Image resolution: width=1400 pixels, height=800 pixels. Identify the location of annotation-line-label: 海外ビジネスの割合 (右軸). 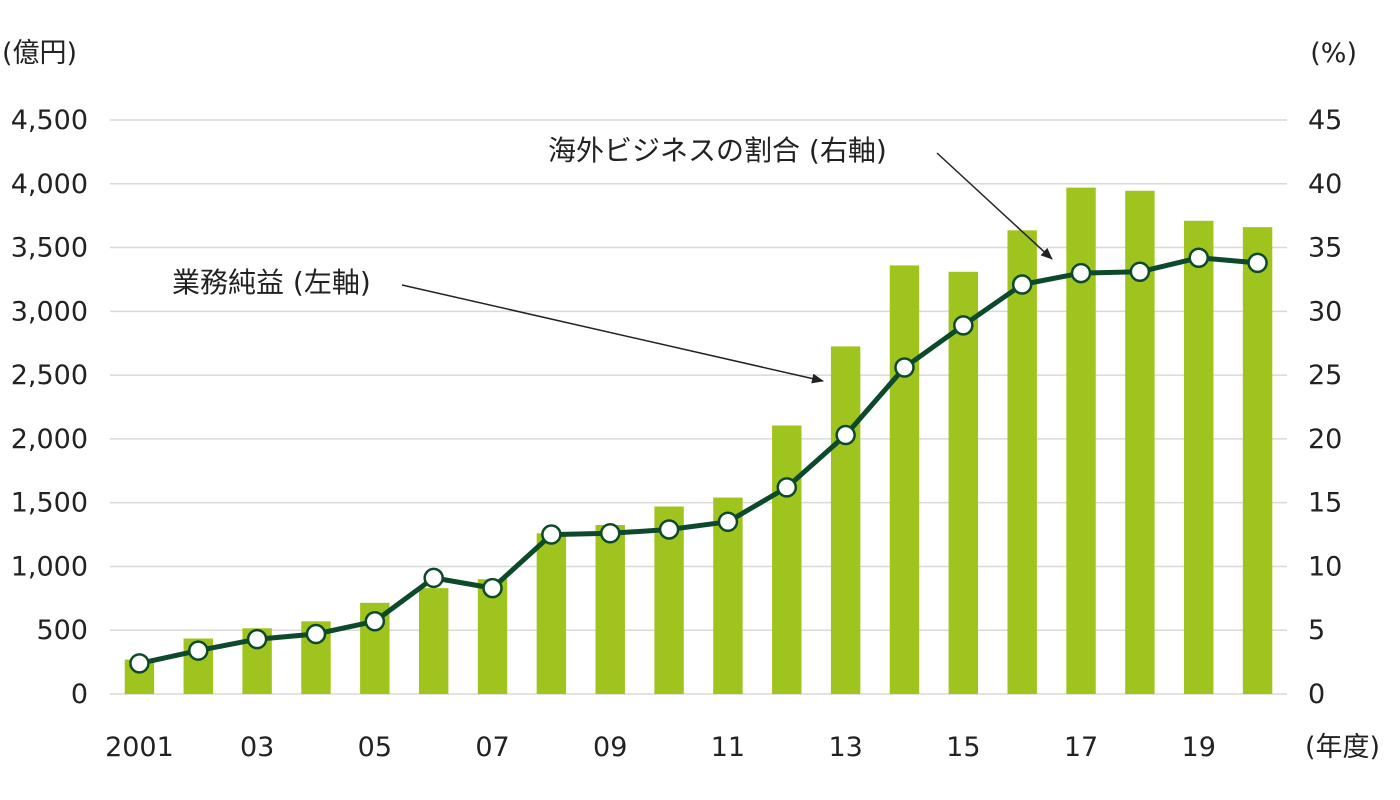
(717, 150).